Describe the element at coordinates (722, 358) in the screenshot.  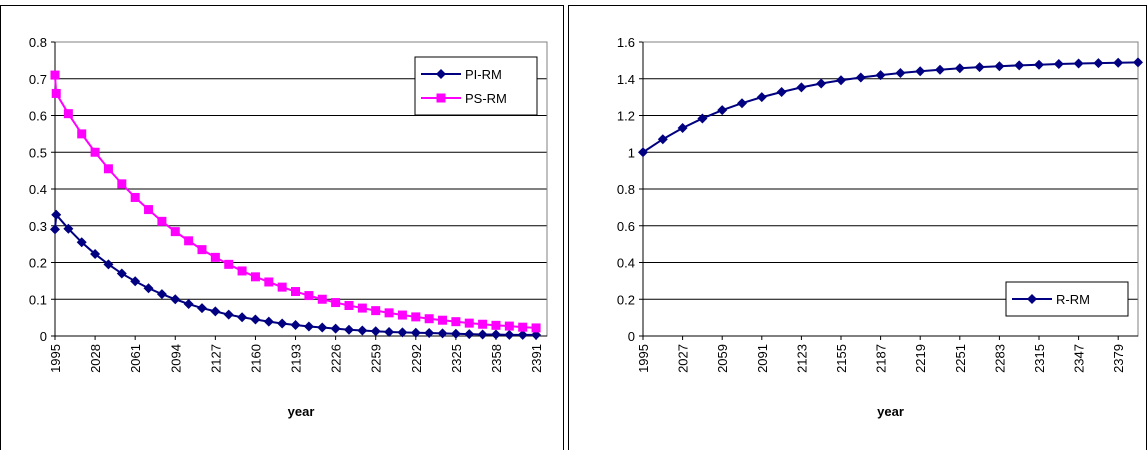
I see `x-tick-label: 2059` at that location.